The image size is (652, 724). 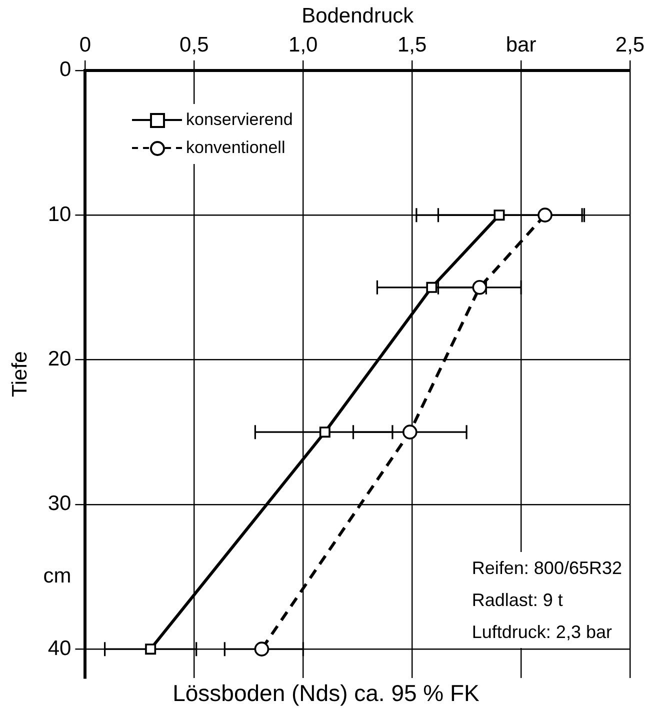 I want to click on x-tick-label: 2,5, so click(x=630, y=45).